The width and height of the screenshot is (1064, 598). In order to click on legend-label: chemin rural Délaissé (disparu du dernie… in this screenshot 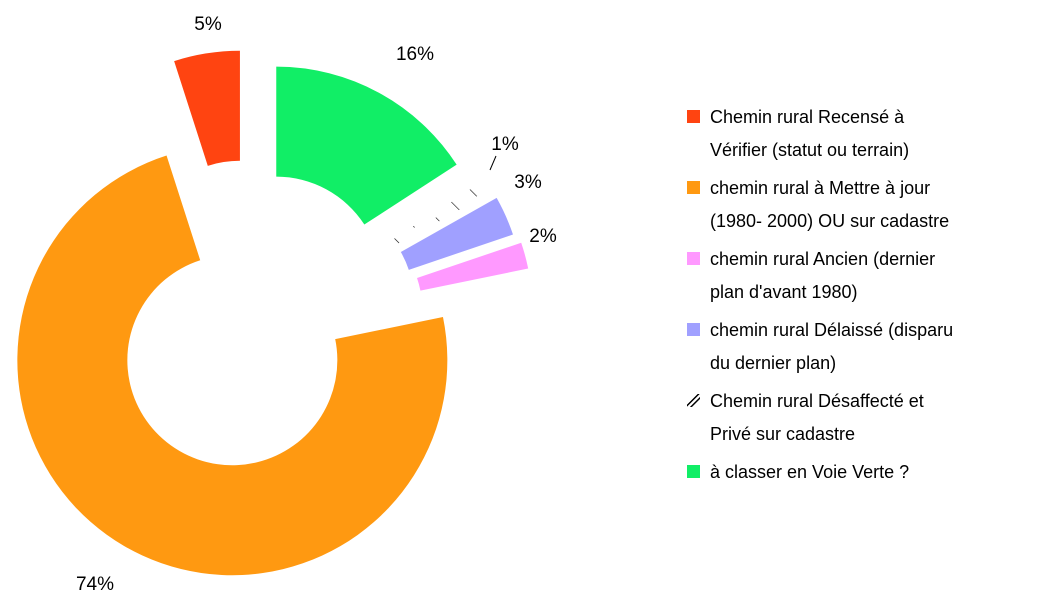, I will do `click(832, 346)`.